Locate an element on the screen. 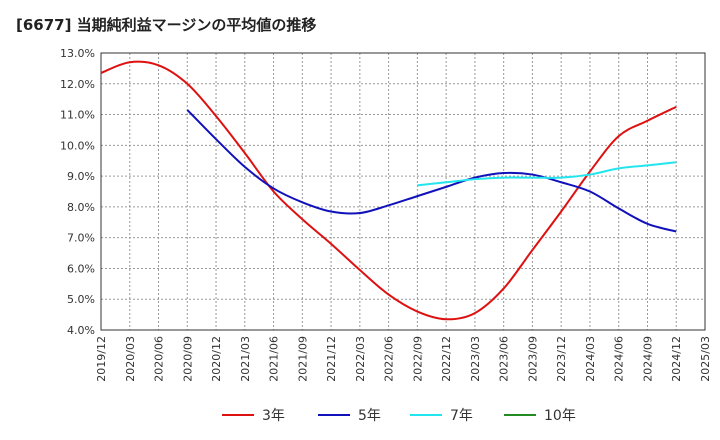 This screenshot has width=720, height=440. legend: 3年 5年 7年 10年 is located at coordinates (360, 415).